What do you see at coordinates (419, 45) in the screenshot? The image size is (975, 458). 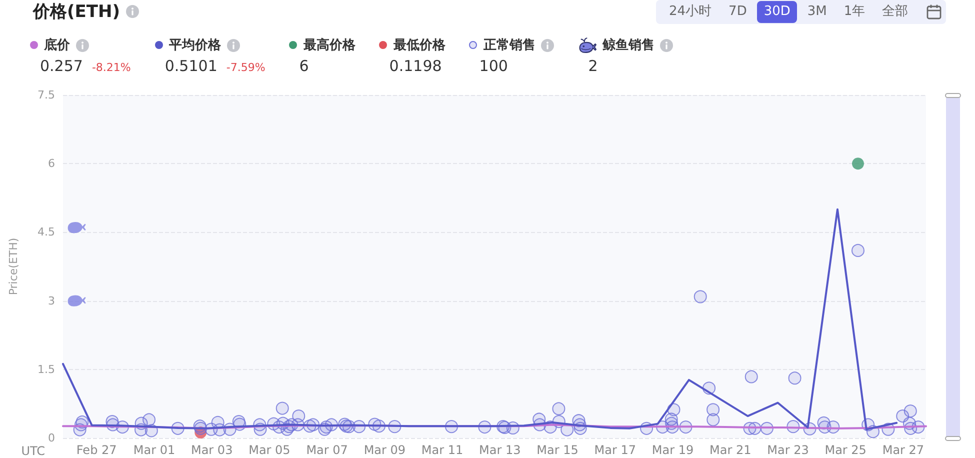 I see `legend-label: 最低价格` at bounding box center [419, 45].